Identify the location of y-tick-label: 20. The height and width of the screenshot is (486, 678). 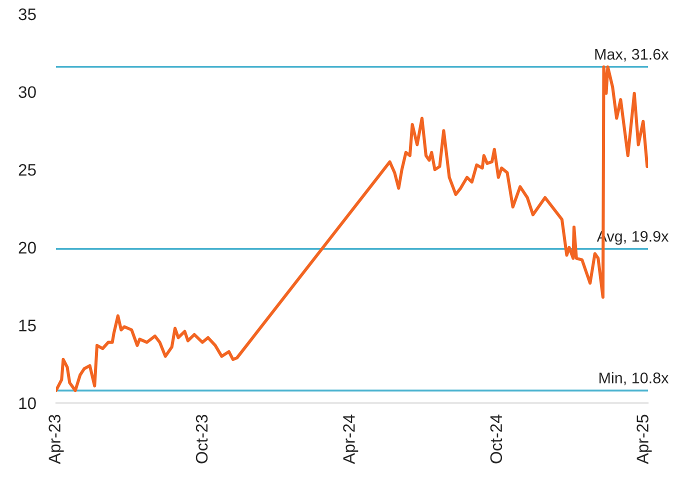
(27, 248).